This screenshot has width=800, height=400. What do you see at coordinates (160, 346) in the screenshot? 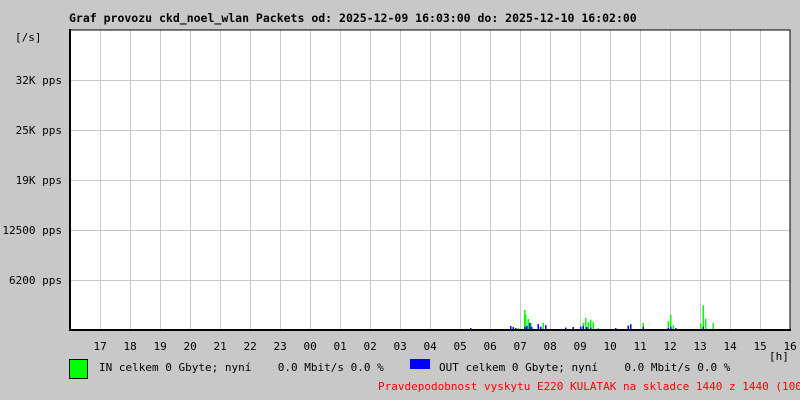
I see `x-tick-label: 19` at bounding box center [160, 346].